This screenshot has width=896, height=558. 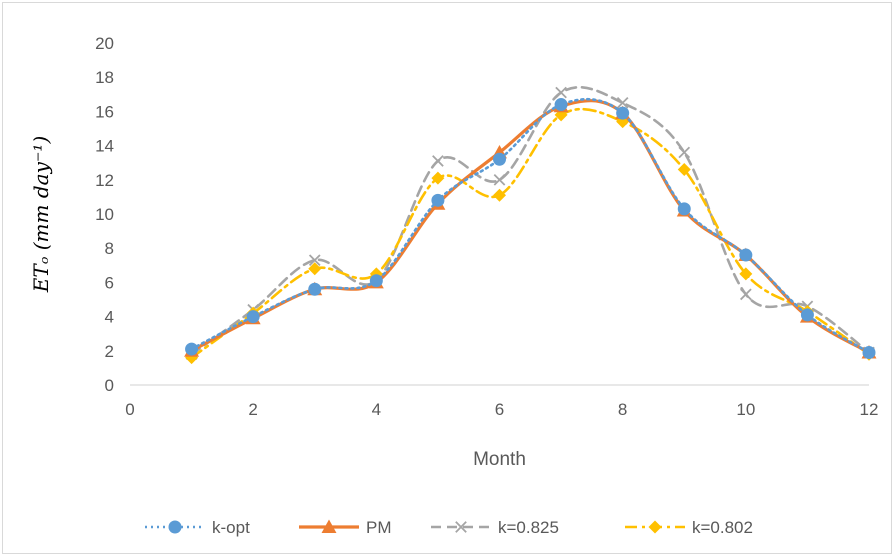 What do you see at coordinates (722, 527) in the screenshot?
I see `legend-label: k=0.802` at bounding box center [722, 527].